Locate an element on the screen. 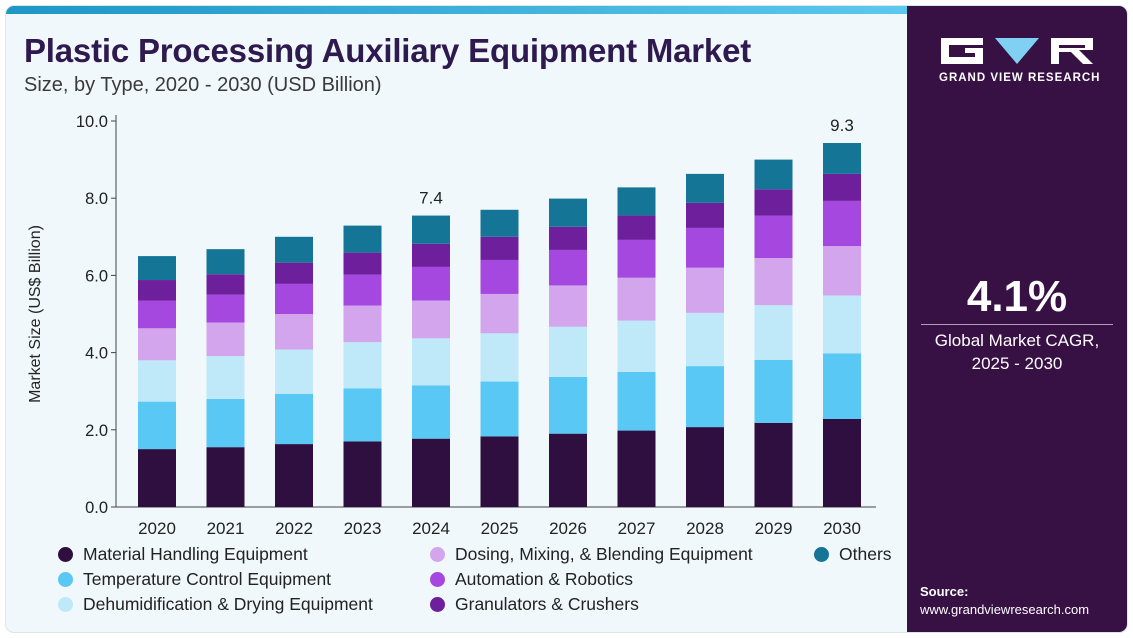 The width and height of the screenshot is (1133, 638). legend-label: Dosing, Mixing, & Blending Equipment is located at coordinates (604, 553).